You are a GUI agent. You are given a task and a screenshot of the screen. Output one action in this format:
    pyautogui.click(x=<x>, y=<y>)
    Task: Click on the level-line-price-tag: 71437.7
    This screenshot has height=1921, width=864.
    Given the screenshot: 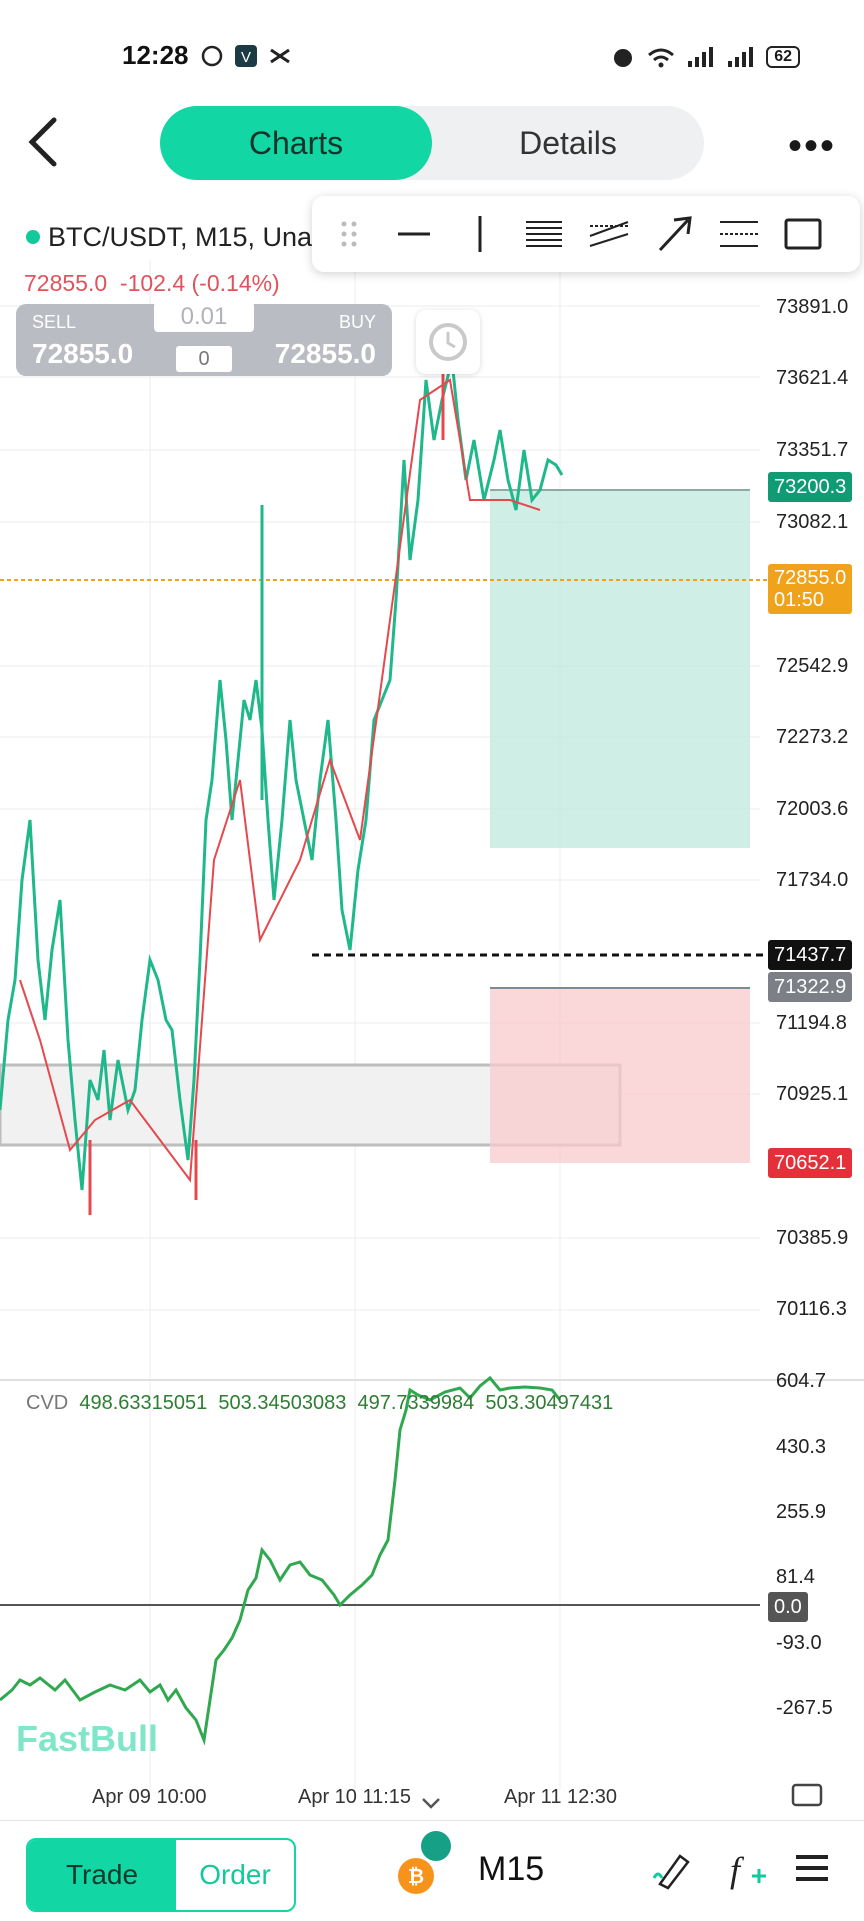 What is the action you would take?
    pyautogui.click(x=810, y=955)
    